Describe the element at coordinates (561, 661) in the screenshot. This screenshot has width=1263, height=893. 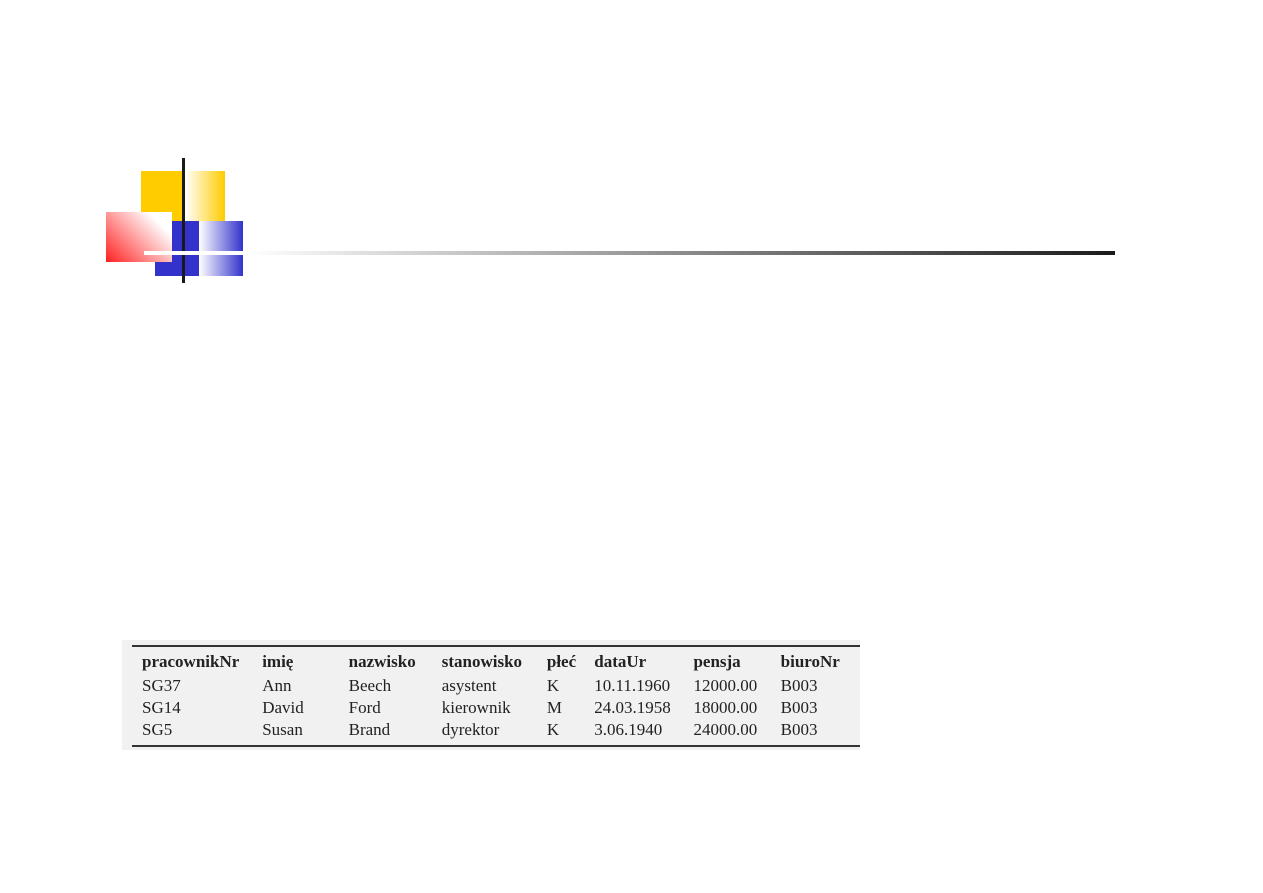
I see `column-header: płeć` at that location.